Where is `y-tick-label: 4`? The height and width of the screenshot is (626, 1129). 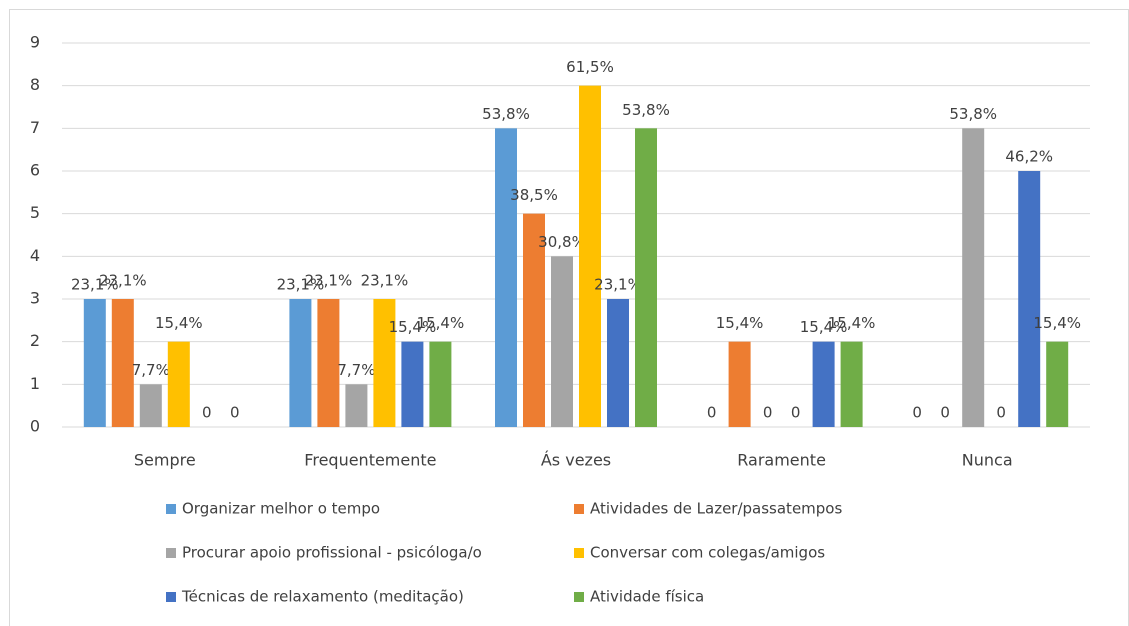 y-tick-label: 4 is located at coordinates (35, 255).